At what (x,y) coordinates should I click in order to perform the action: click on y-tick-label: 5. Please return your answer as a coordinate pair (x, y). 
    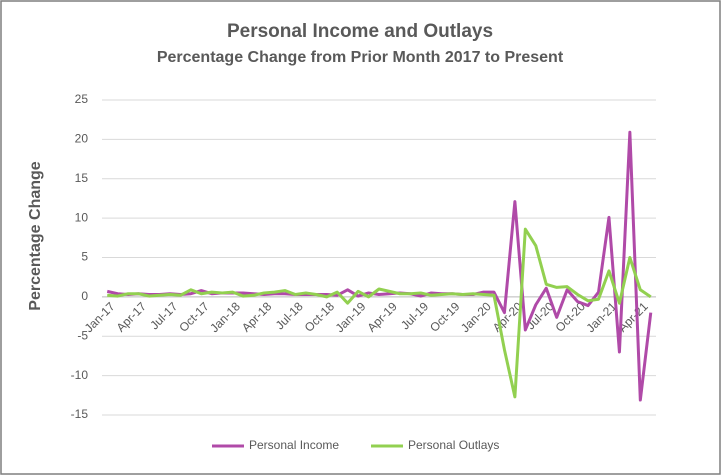
    Looking at the image, I should click on (84, 257).